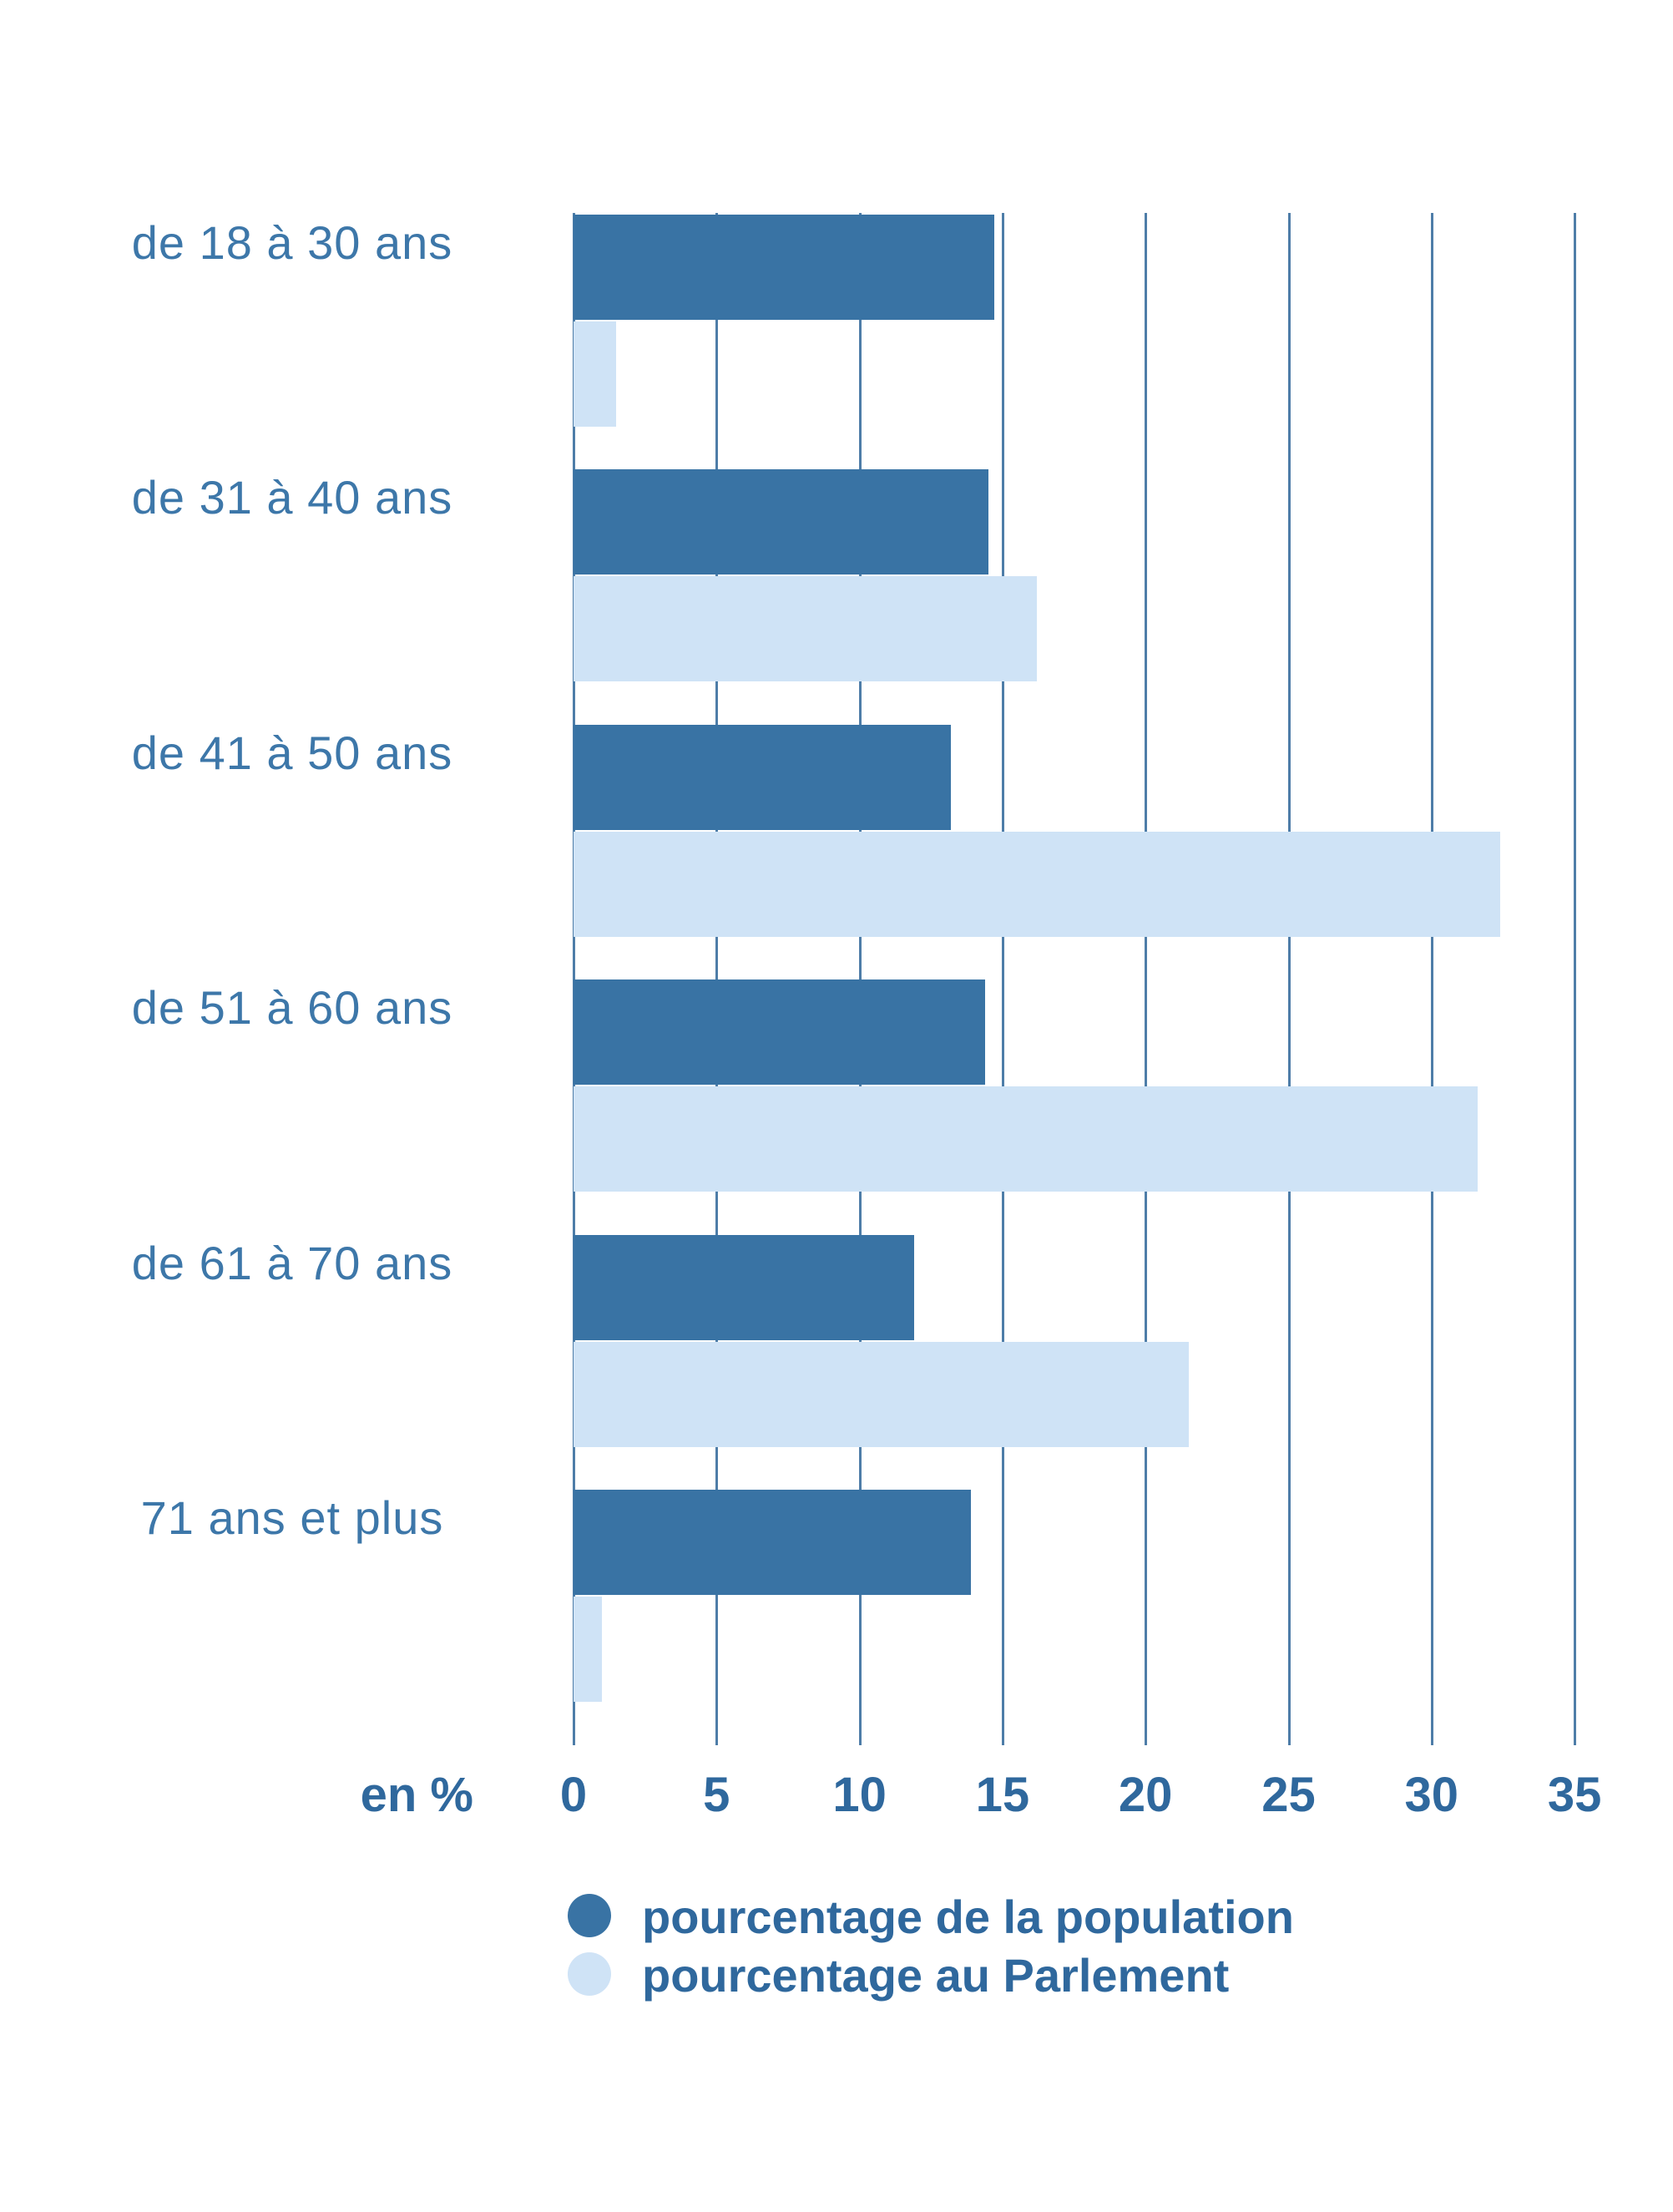 This screenshot has width=1673, height=2212. I want to click on legend-label-parlement: pourcentage au Parlement, so click(936, 1975).